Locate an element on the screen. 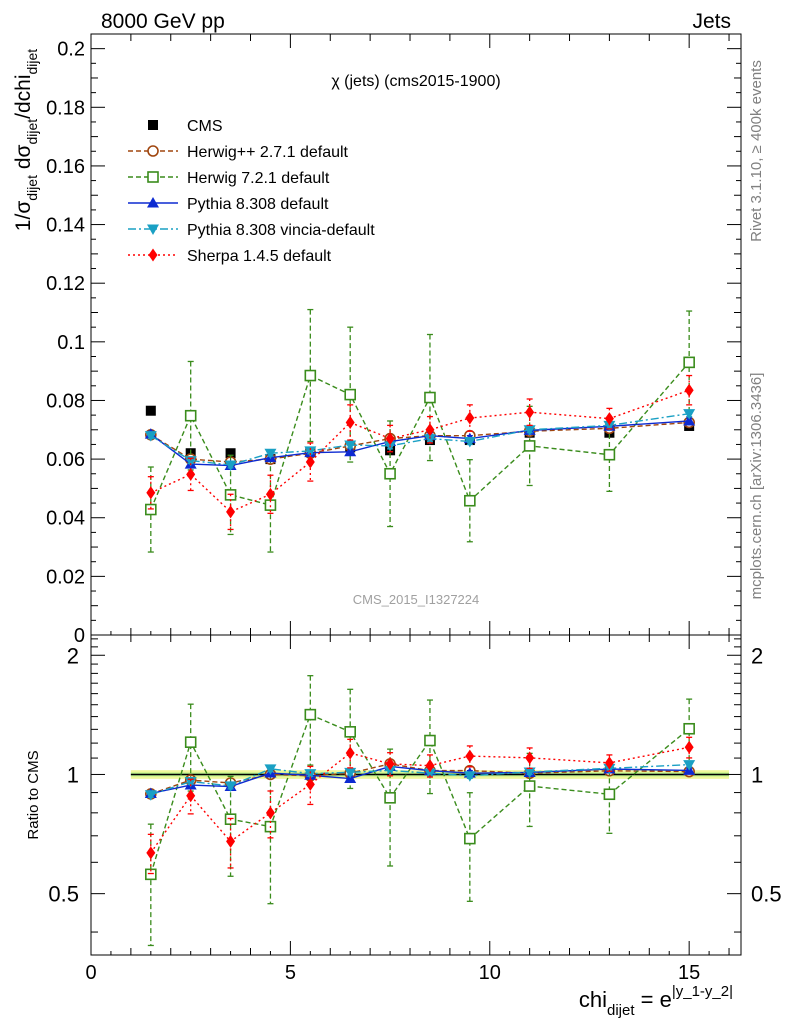 This screenshot has height=1029, width=786. ratio-series-vincia is located at coordinates (420, 780).